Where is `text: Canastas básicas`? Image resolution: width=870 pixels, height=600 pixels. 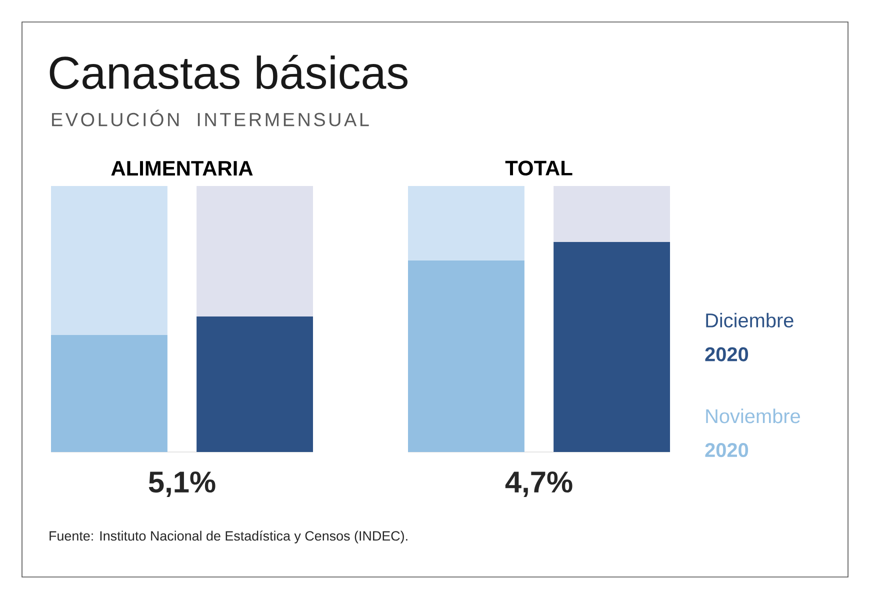 text: Canastas básicas is located at coordinates (229, 72).